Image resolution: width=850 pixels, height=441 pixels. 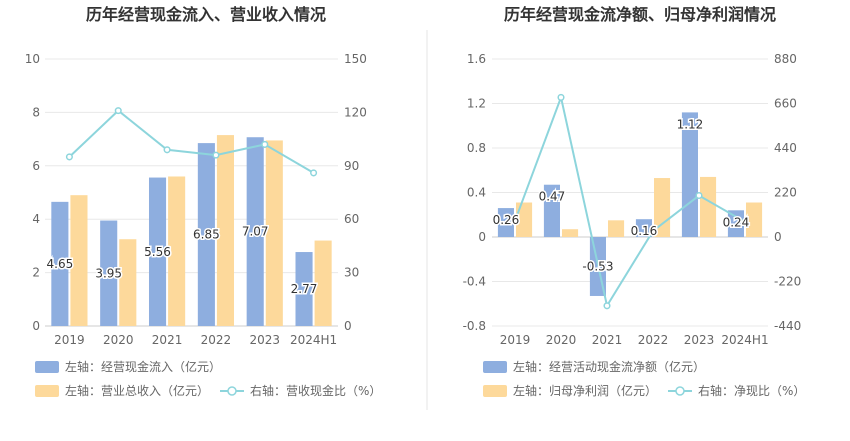 What do you see at coordinates (585, 390) in the screenshot?
I see `legend-label: 左轴：归母净利润（亿元）` at bounding box center [585, 390].